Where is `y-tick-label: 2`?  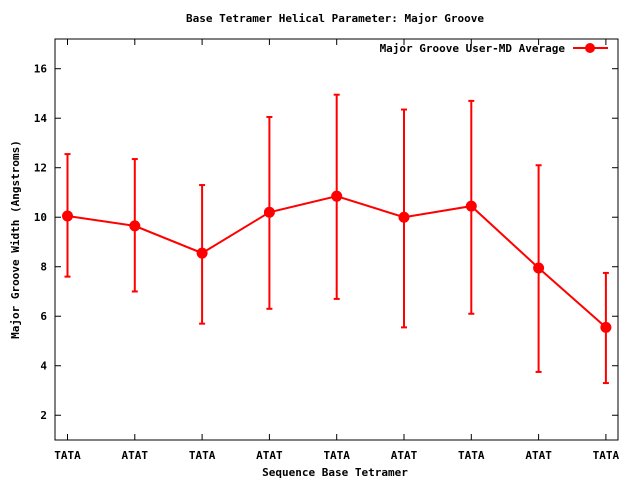
y-tick-label: 2 is located at coordinates (43, 415).